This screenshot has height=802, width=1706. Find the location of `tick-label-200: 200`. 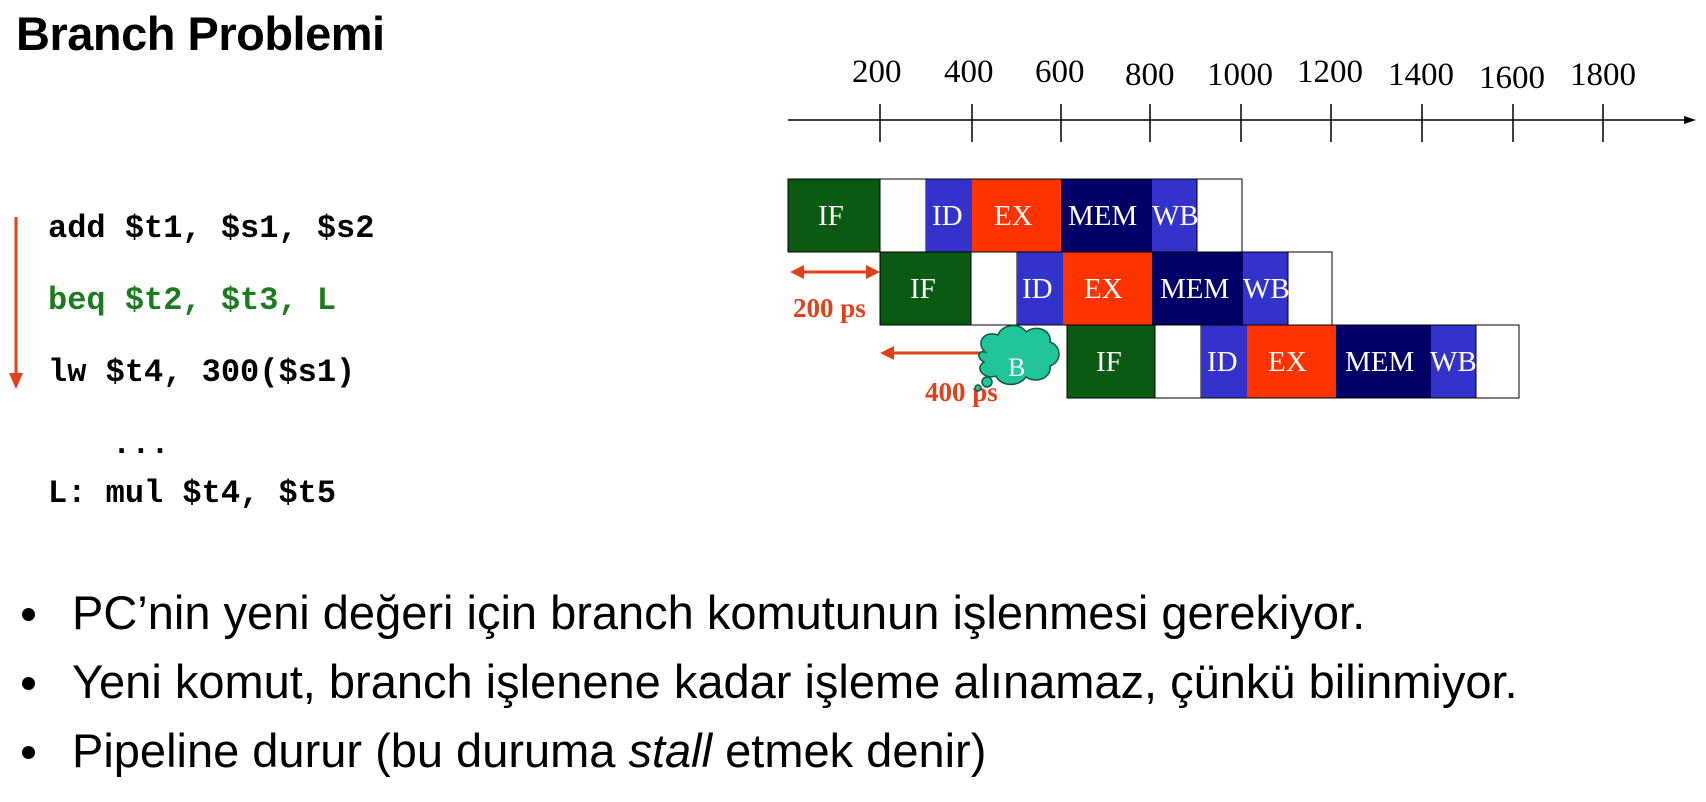

tick-label-200: 200 is located at coordinates (877, 72).